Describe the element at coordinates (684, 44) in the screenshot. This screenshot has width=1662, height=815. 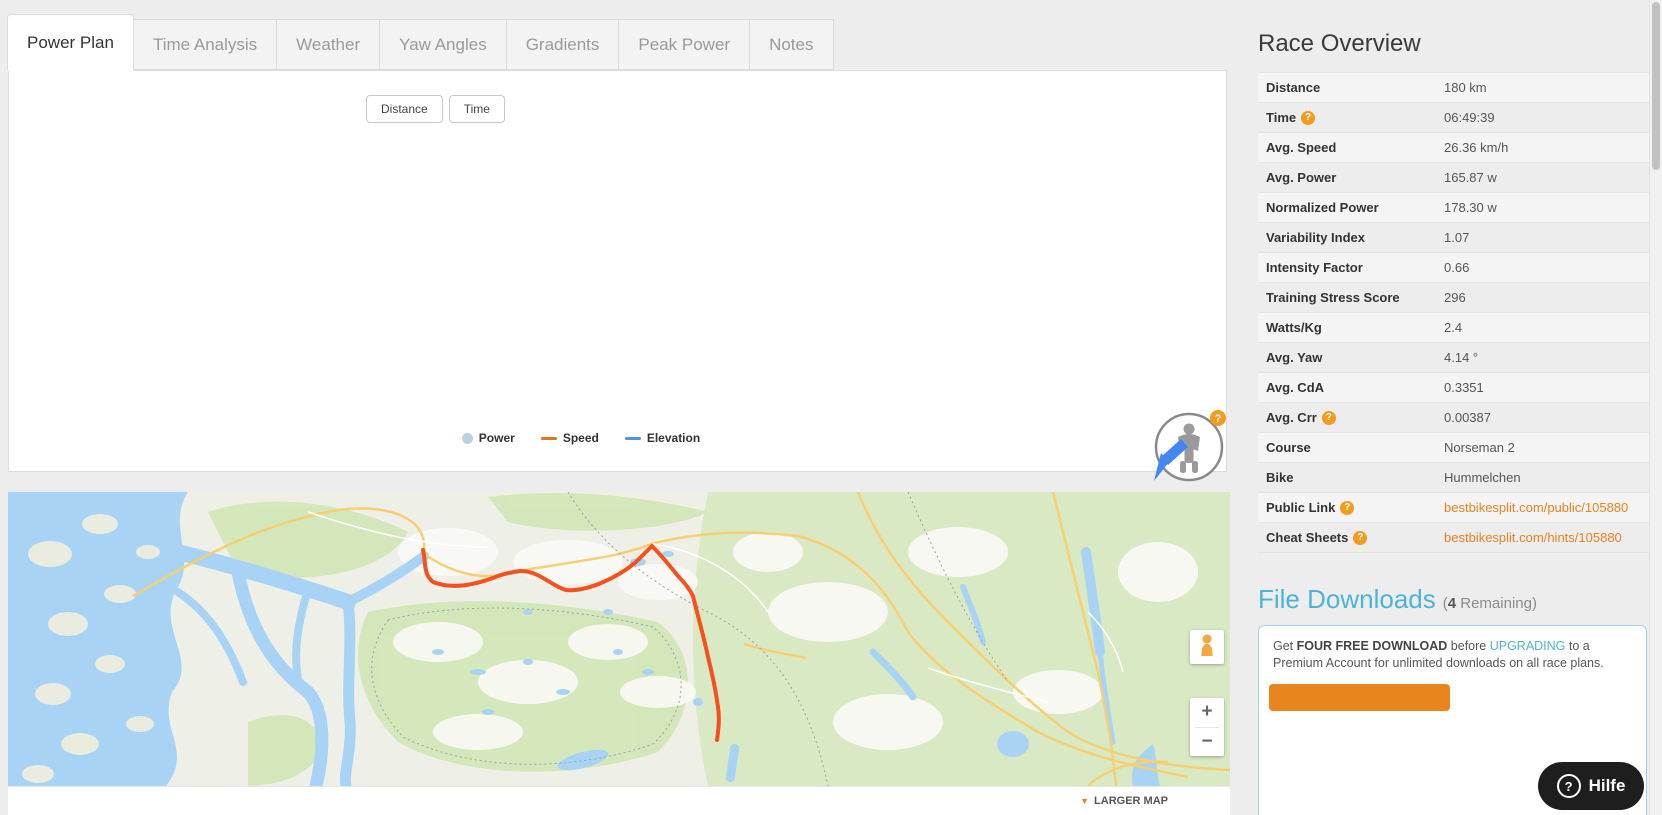
I see `tab-peak-power: Peak Power` at that location.